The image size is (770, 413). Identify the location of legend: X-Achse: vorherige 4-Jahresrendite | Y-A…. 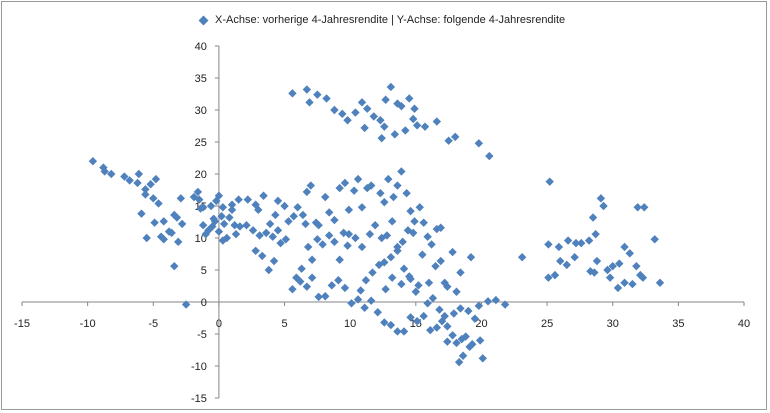
(381, 20).